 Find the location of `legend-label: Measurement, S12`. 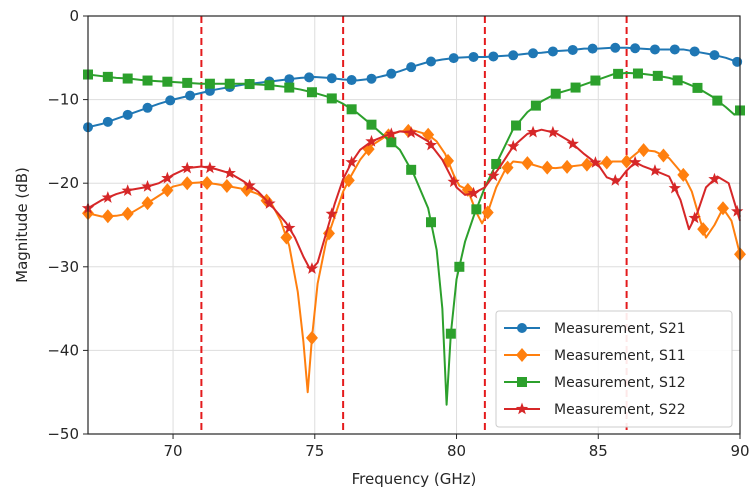

legend-label: Measurement, S12 is located at coordinates (620, 383).